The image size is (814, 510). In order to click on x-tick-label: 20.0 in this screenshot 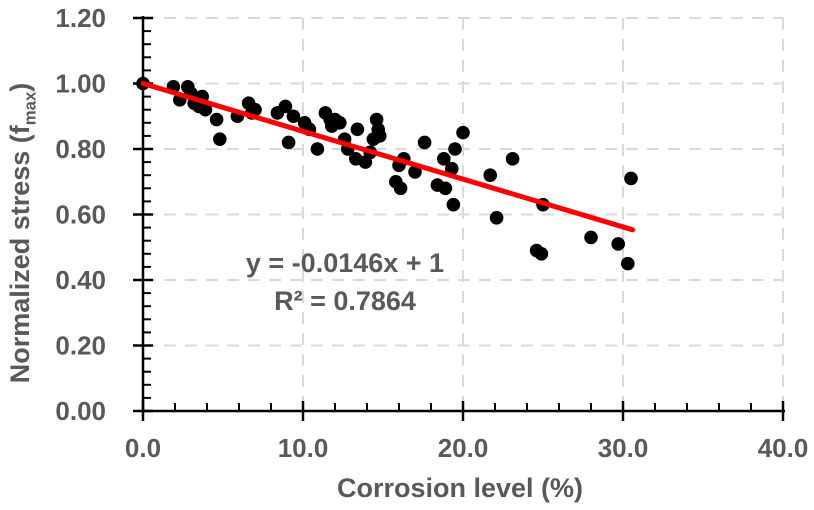, I will do `click(463, 448)`.